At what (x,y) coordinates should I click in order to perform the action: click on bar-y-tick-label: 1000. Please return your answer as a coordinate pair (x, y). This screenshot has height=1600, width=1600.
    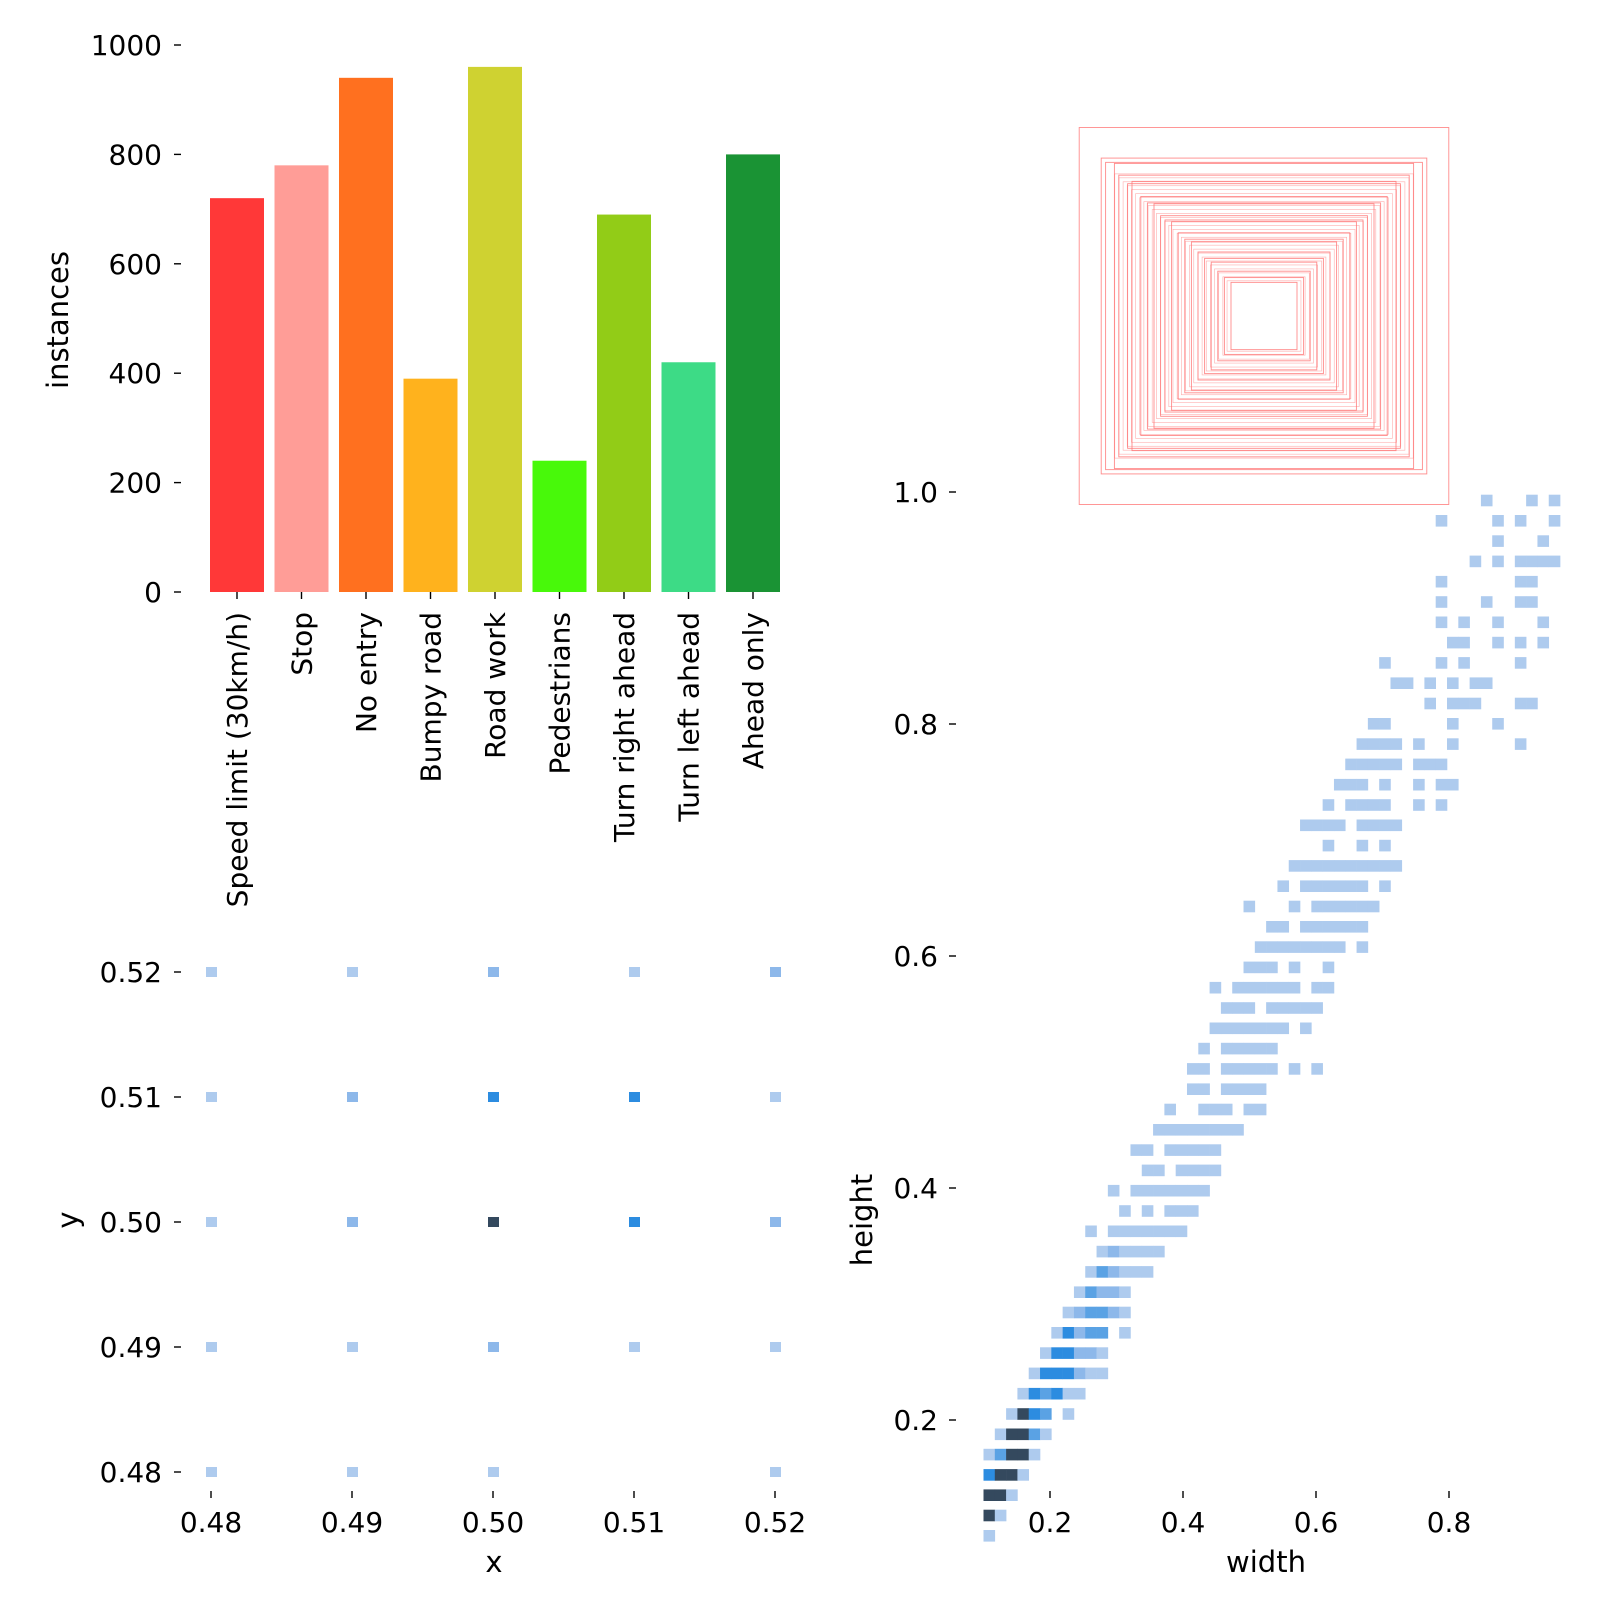
    Looking at the image, I should click on (126, 45).